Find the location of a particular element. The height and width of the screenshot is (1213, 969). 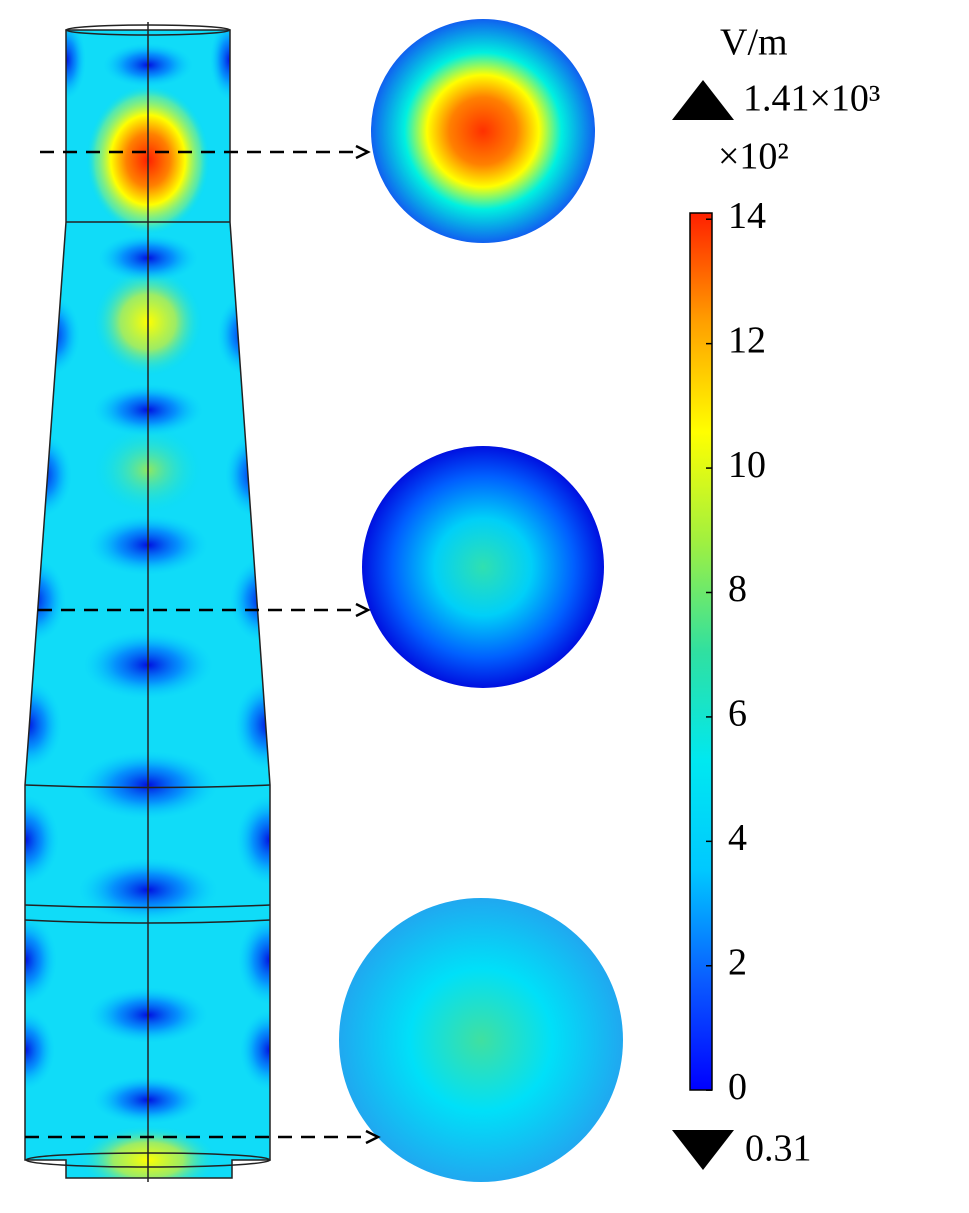

max-marker is located at coordinates (703, 100).